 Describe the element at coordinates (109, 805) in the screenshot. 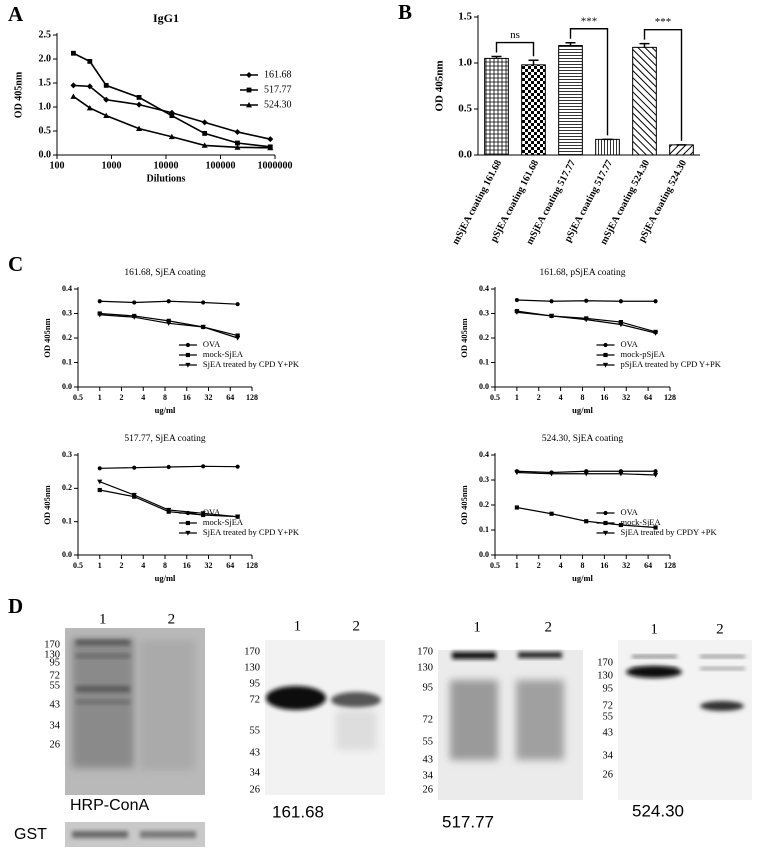

I see `blot-caption: HRP-ConA` at that location.